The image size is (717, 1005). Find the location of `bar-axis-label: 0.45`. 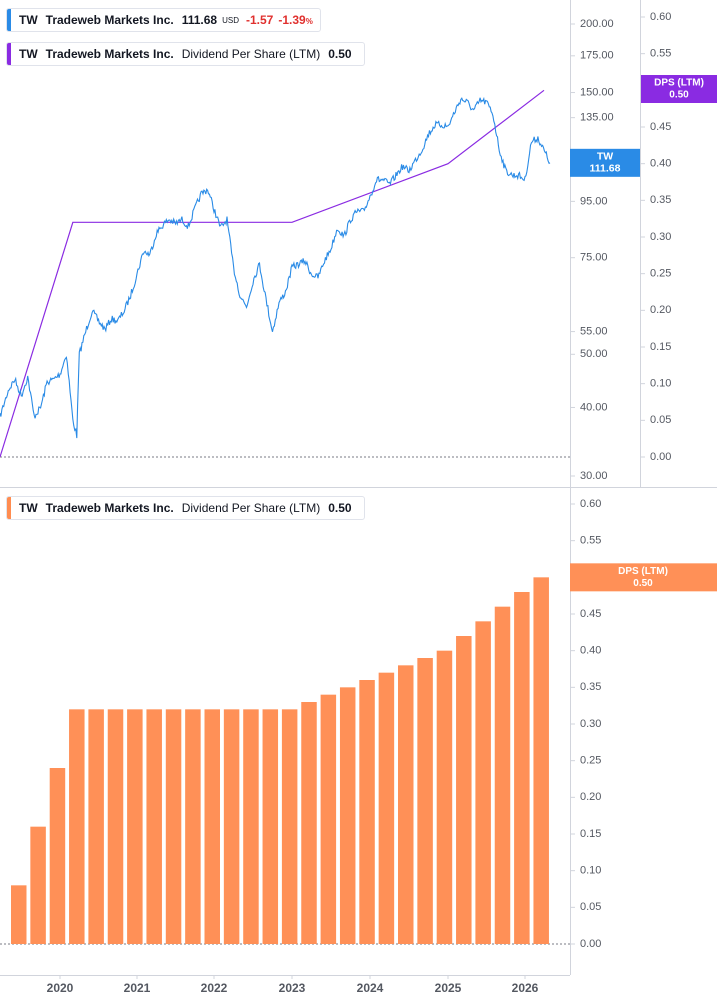

bar-axis-label: 0.45 is located at coordinates (590, 614).